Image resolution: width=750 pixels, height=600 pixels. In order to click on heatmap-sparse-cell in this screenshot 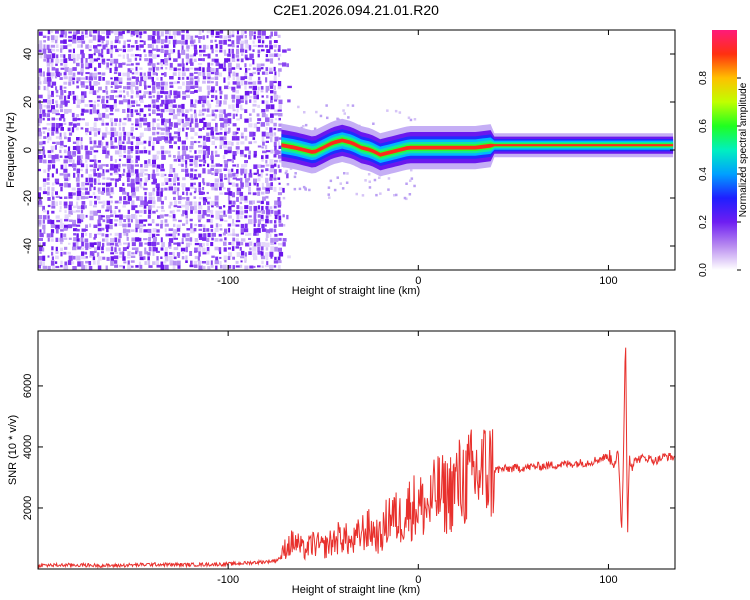, I will do `click(348, 105)`.